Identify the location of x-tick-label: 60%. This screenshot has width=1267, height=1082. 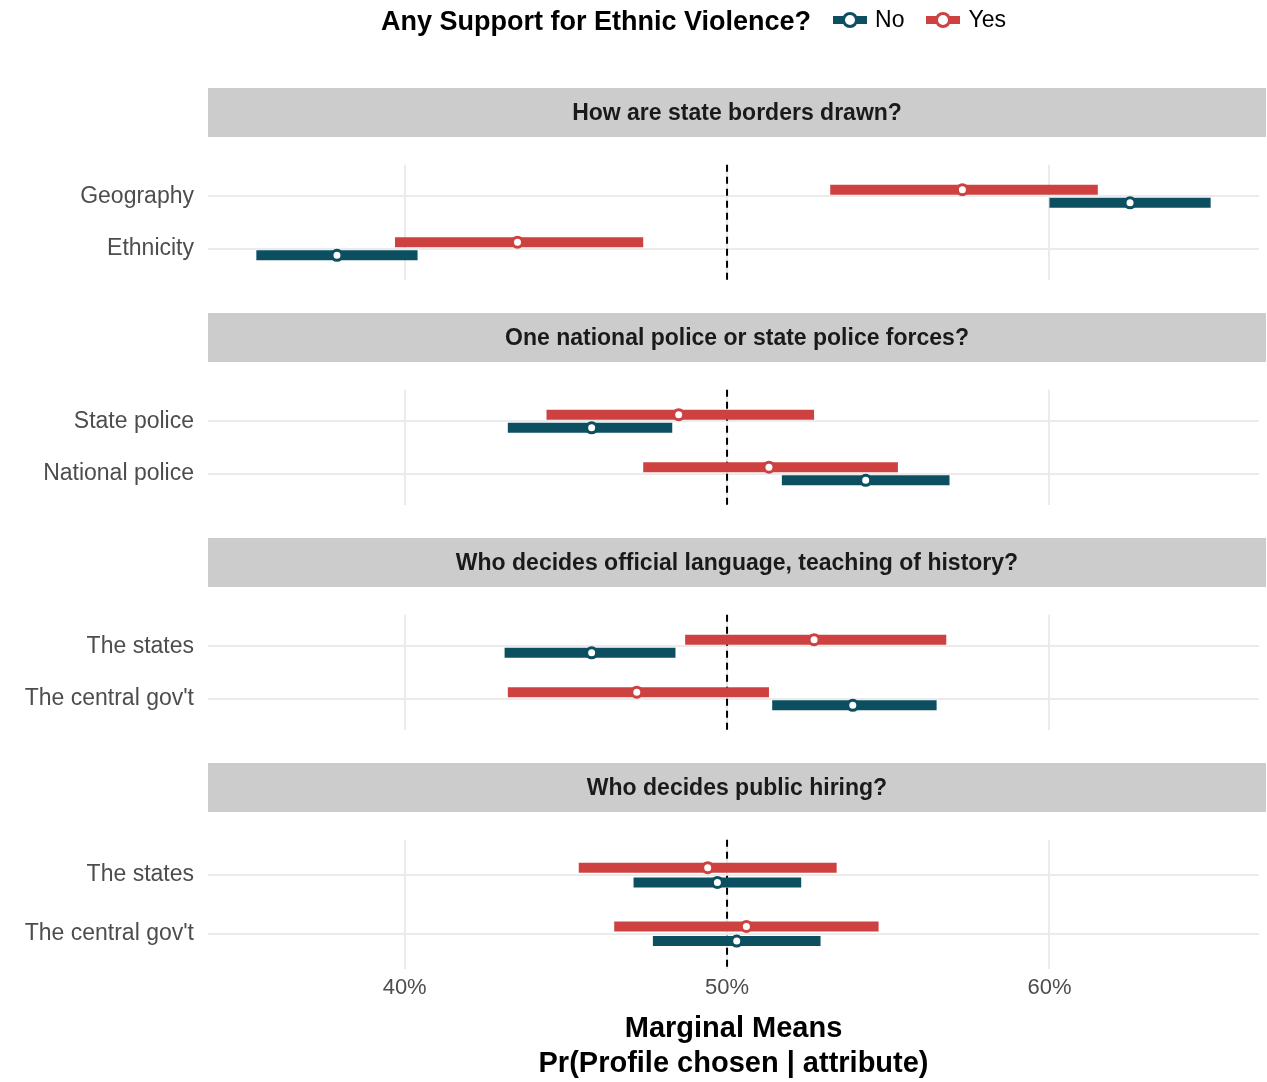
(1049, 987).